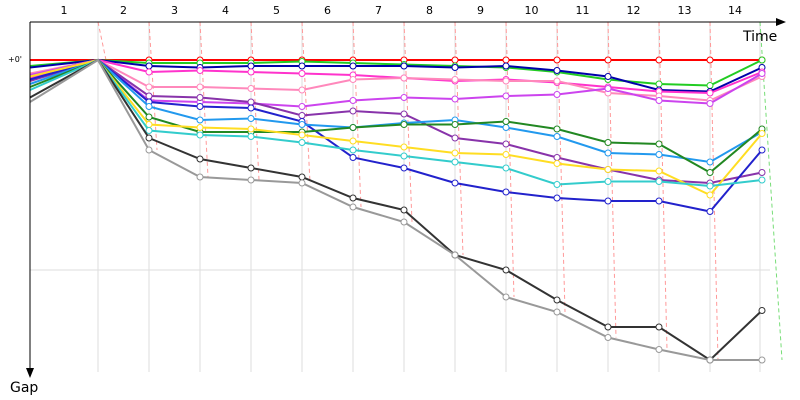  I want to click on lap-label: 10, so click(532, 10).